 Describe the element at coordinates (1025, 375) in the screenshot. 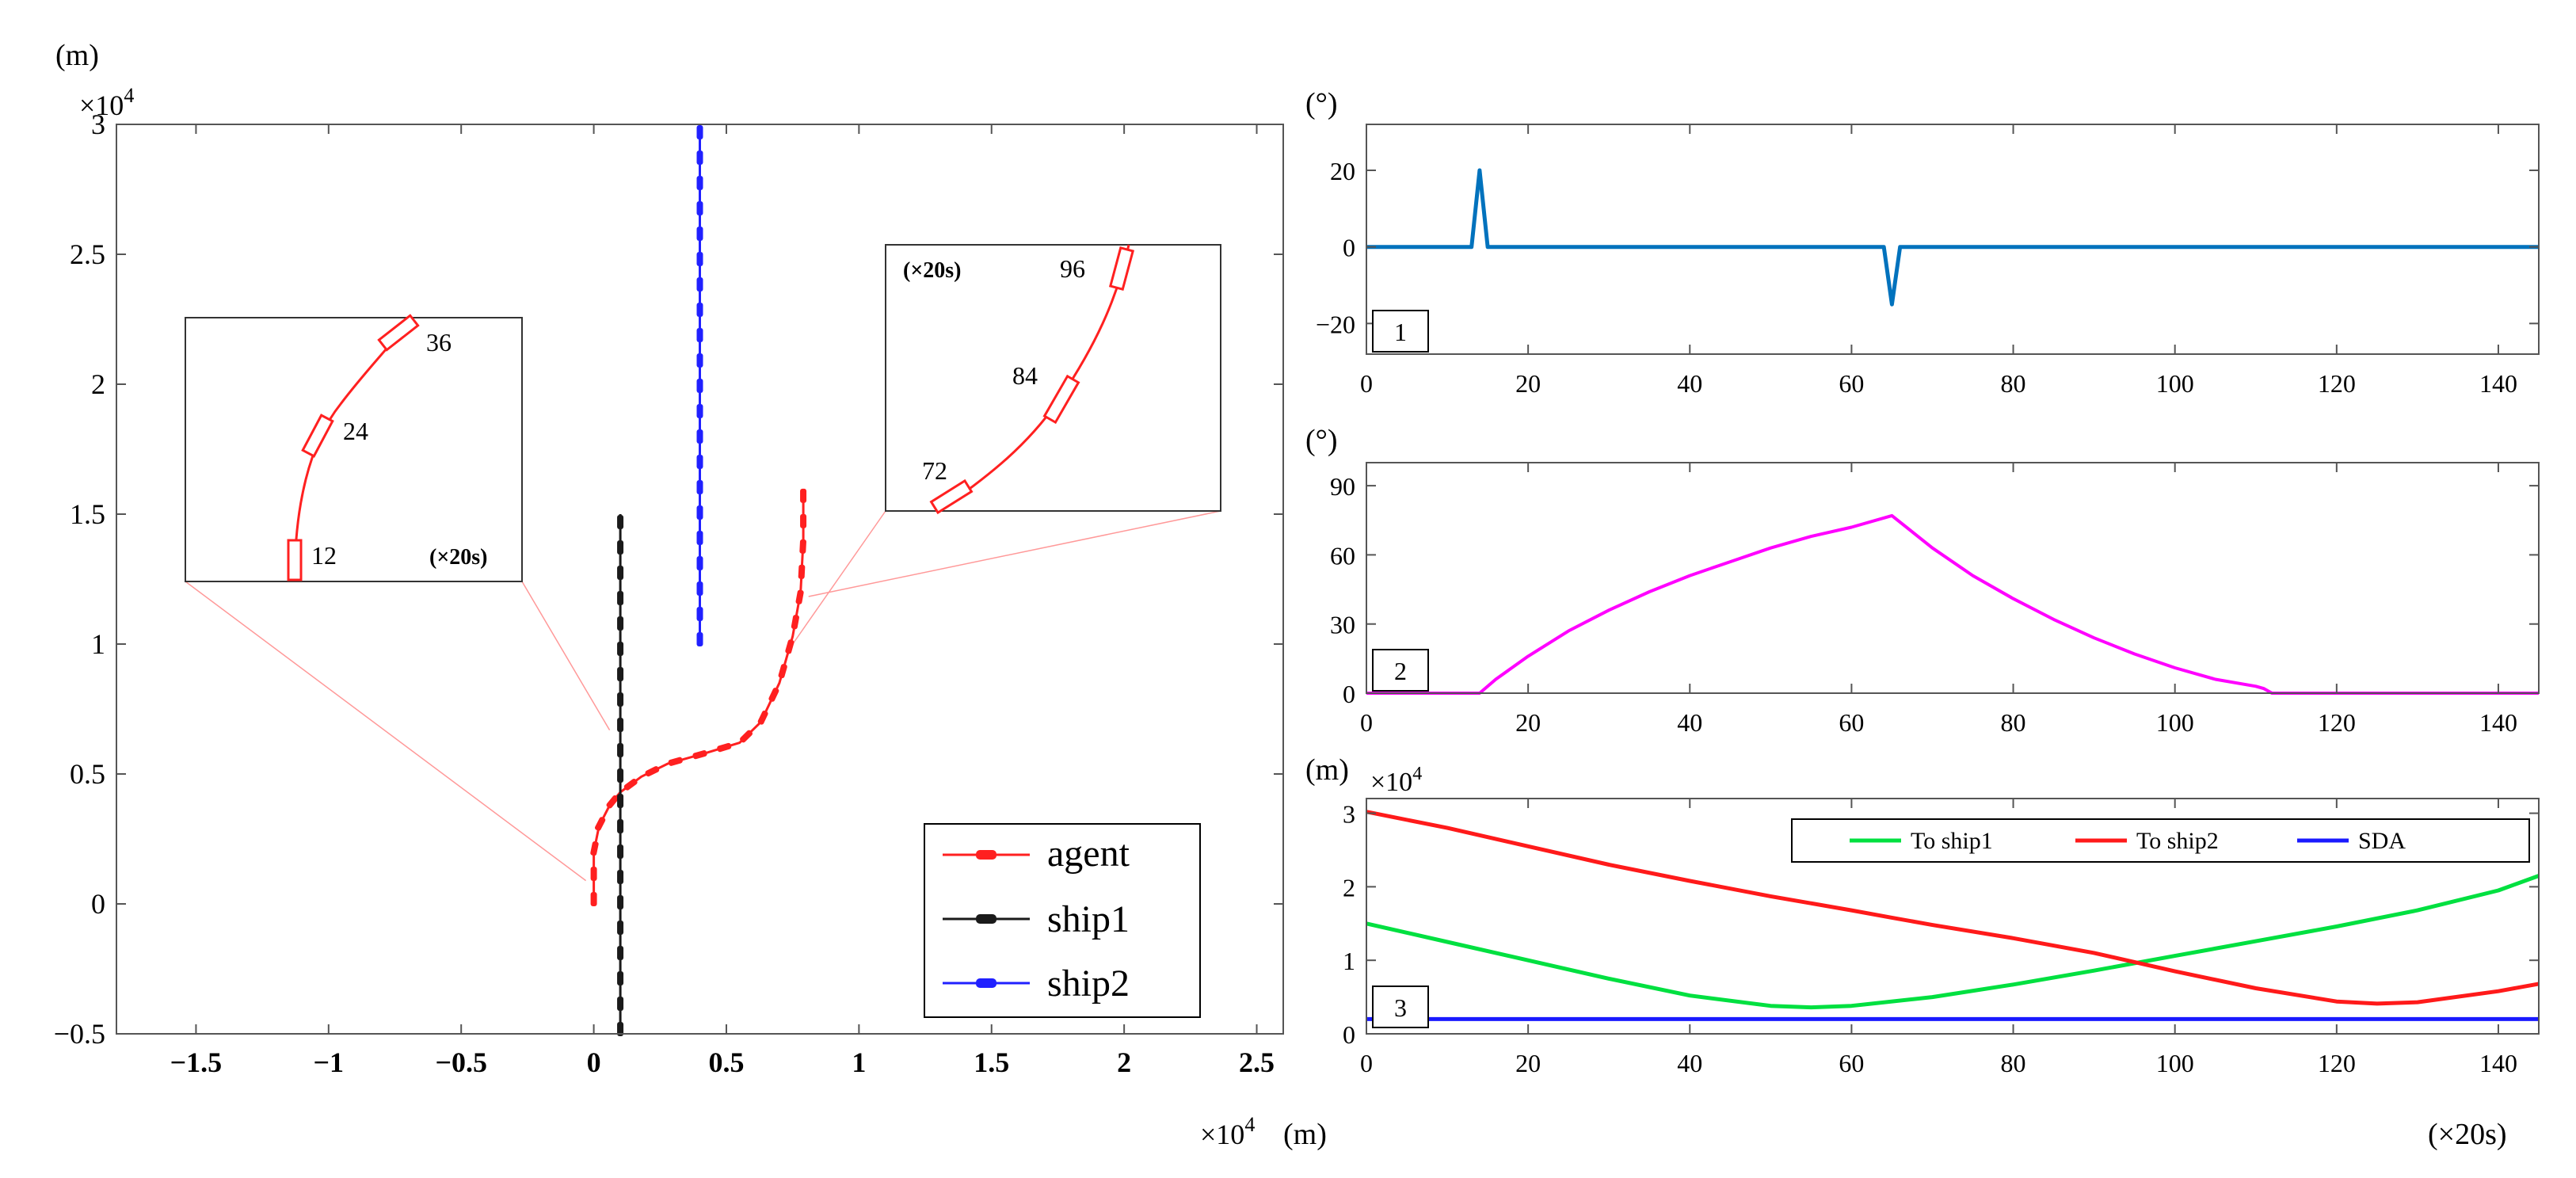

I see `inset-right-label-84: 84` at that location.